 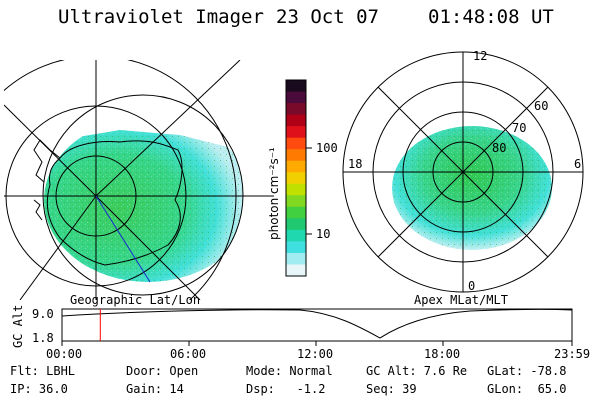 I want to click on peninsula-coastline, so click(x=47, y=161).